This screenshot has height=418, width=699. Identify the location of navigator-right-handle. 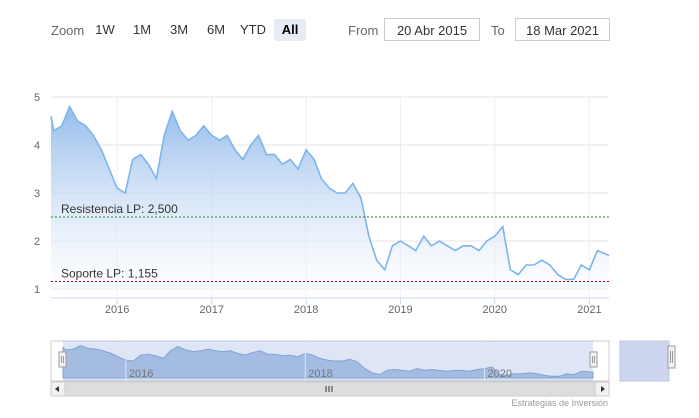
(593, 359).